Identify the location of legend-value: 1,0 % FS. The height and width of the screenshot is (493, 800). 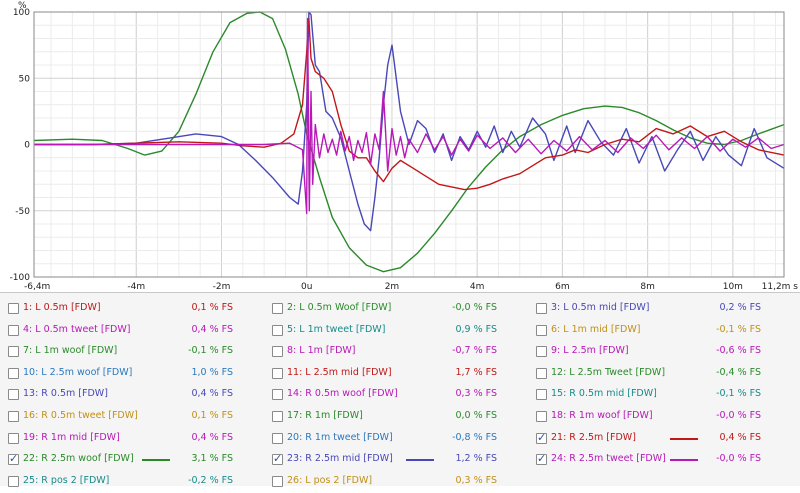
(212, 372).